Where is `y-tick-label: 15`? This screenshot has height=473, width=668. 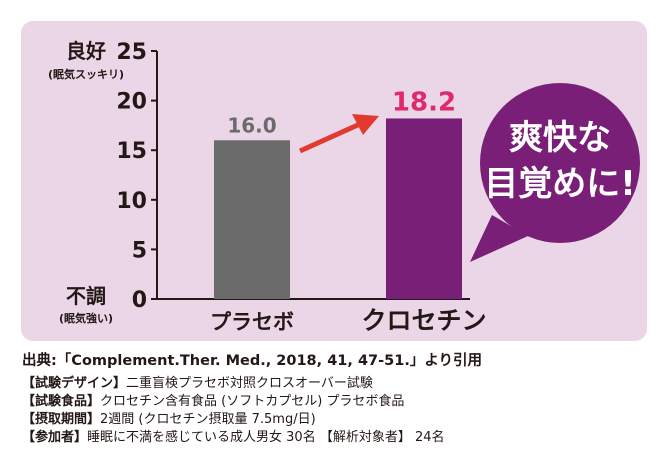
y-tick-label: 15 is located at coordinates (131, 151).